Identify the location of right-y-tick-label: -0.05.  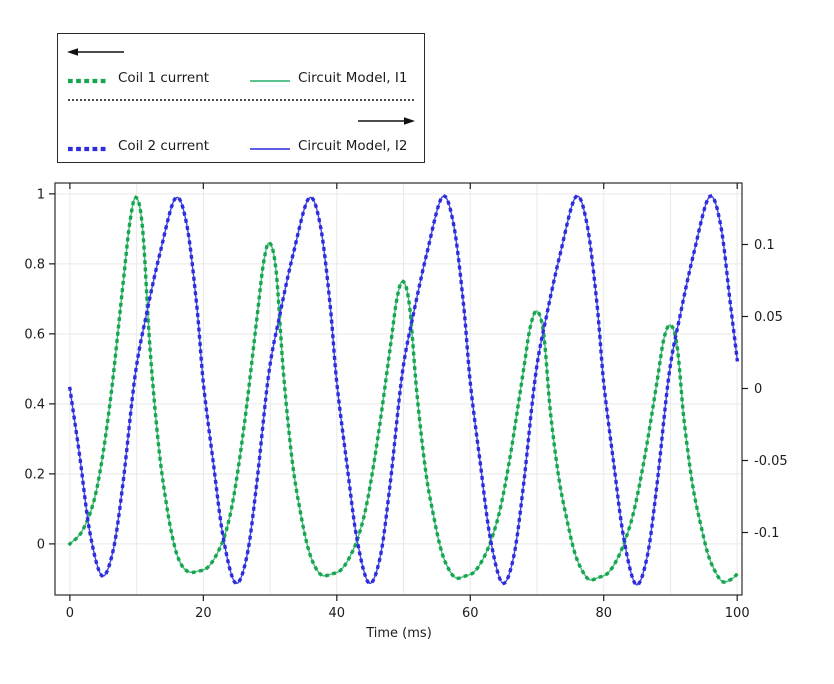
(771, 461).